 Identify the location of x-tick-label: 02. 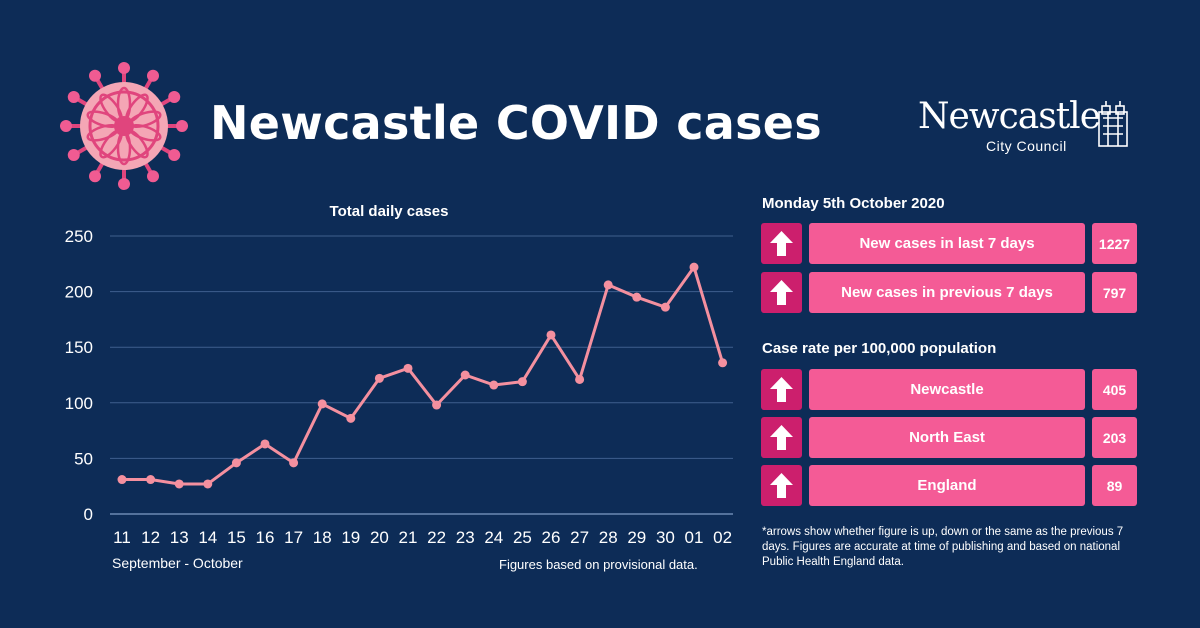
(722, 537).